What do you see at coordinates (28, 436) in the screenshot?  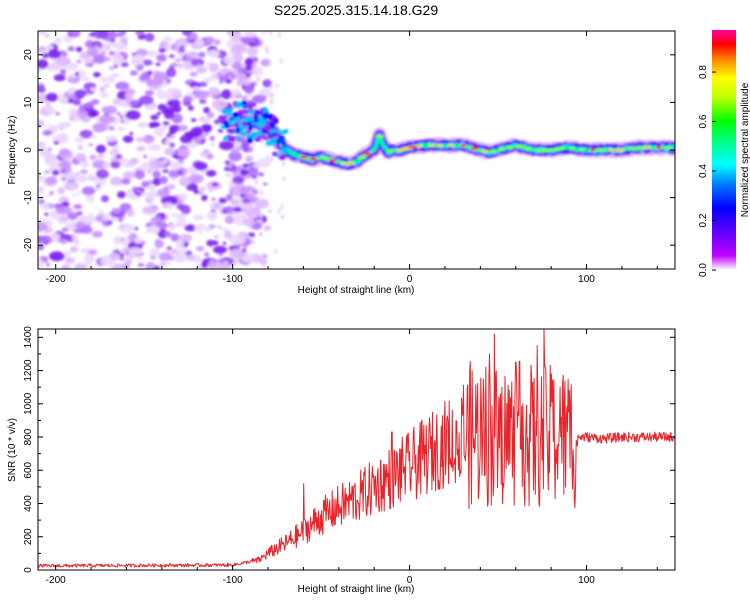 I see `snr-ytick-label: 800` at bounding box center [28, 436].